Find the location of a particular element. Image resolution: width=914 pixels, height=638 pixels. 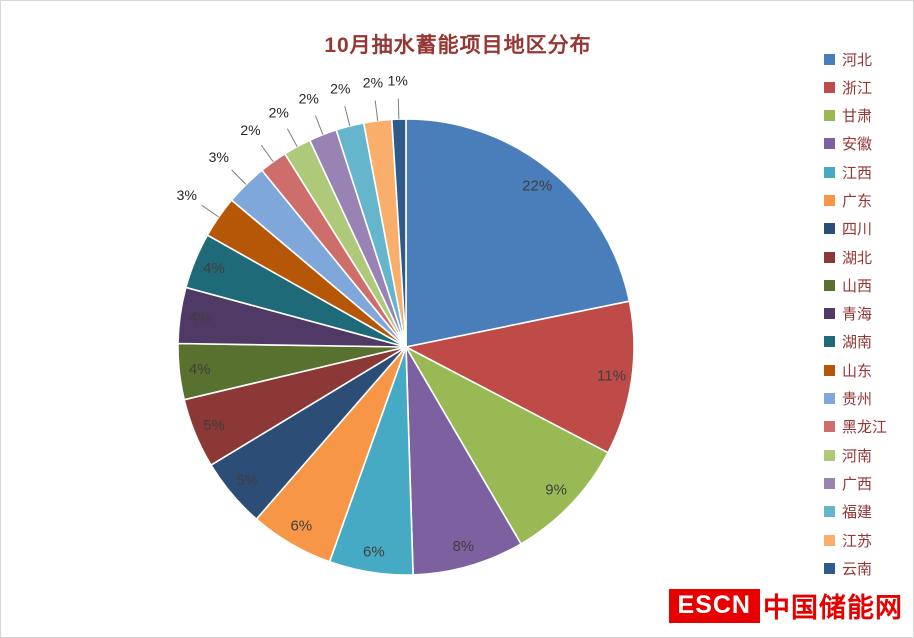

legend-item-江西: 江西 is located at coordinates (855, 172).